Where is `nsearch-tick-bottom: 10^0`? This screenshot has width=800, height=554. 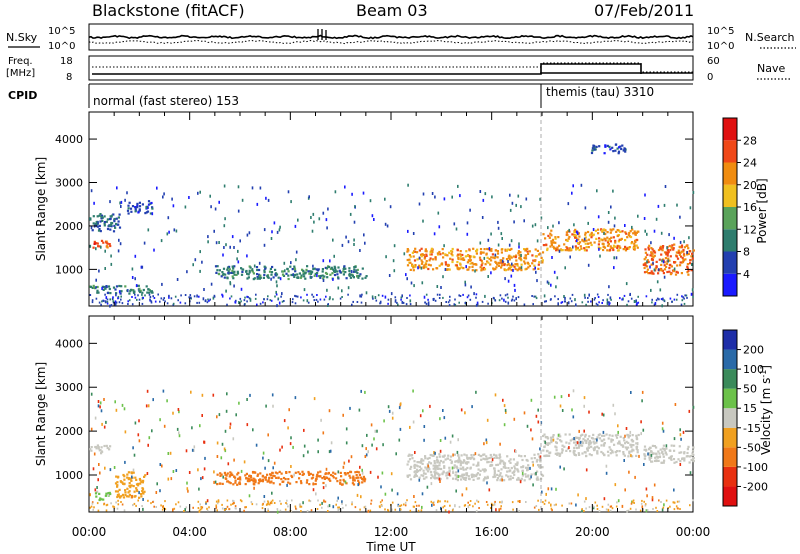 nsearch-tick-bottom: 10^0 is located at coordinates (720, 46).